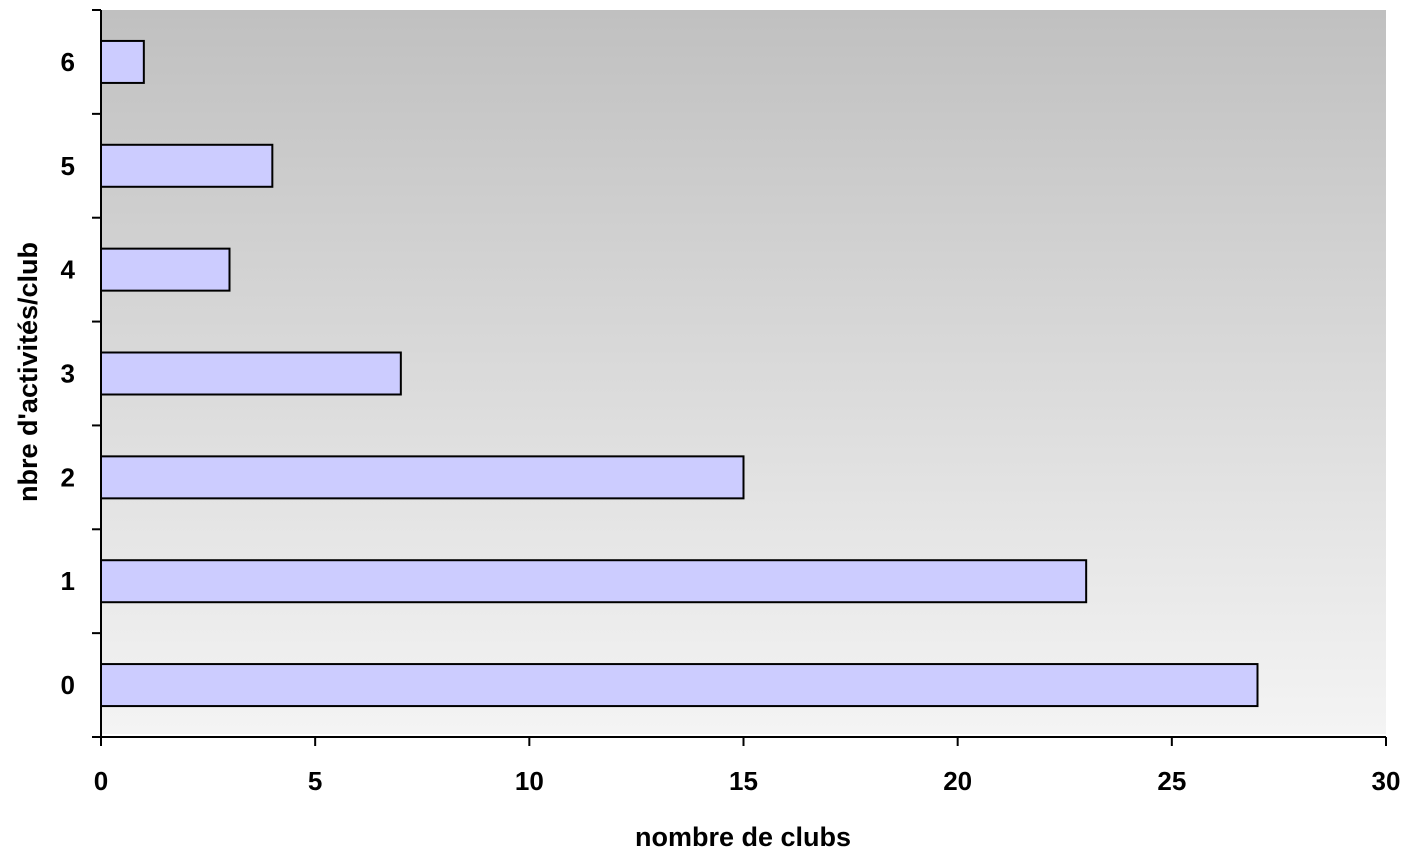 The height and width of the screenshot is (857, 1407). Describe the element at coordinates (68, 374) in the screenshot. I see `y-tick-label-3: 3` at that location.